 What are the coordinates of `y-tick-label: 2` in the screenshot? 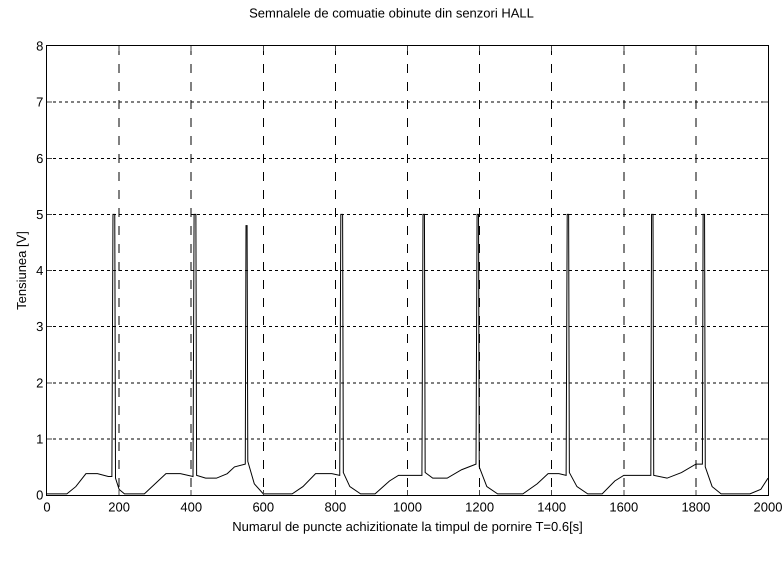 It's located at (40, 382).